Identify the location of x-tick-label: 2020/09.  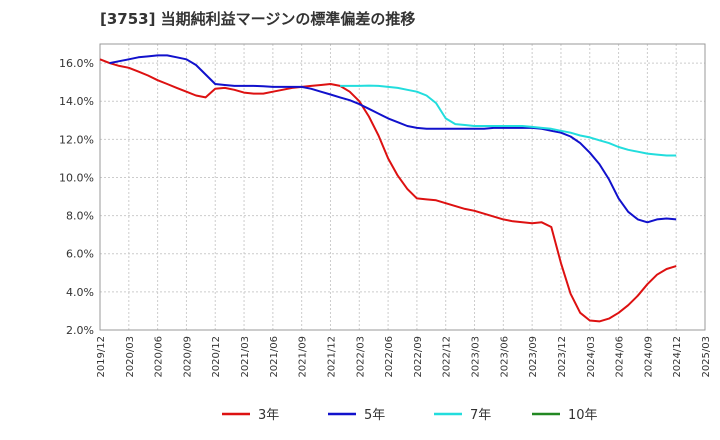
(187, 357).